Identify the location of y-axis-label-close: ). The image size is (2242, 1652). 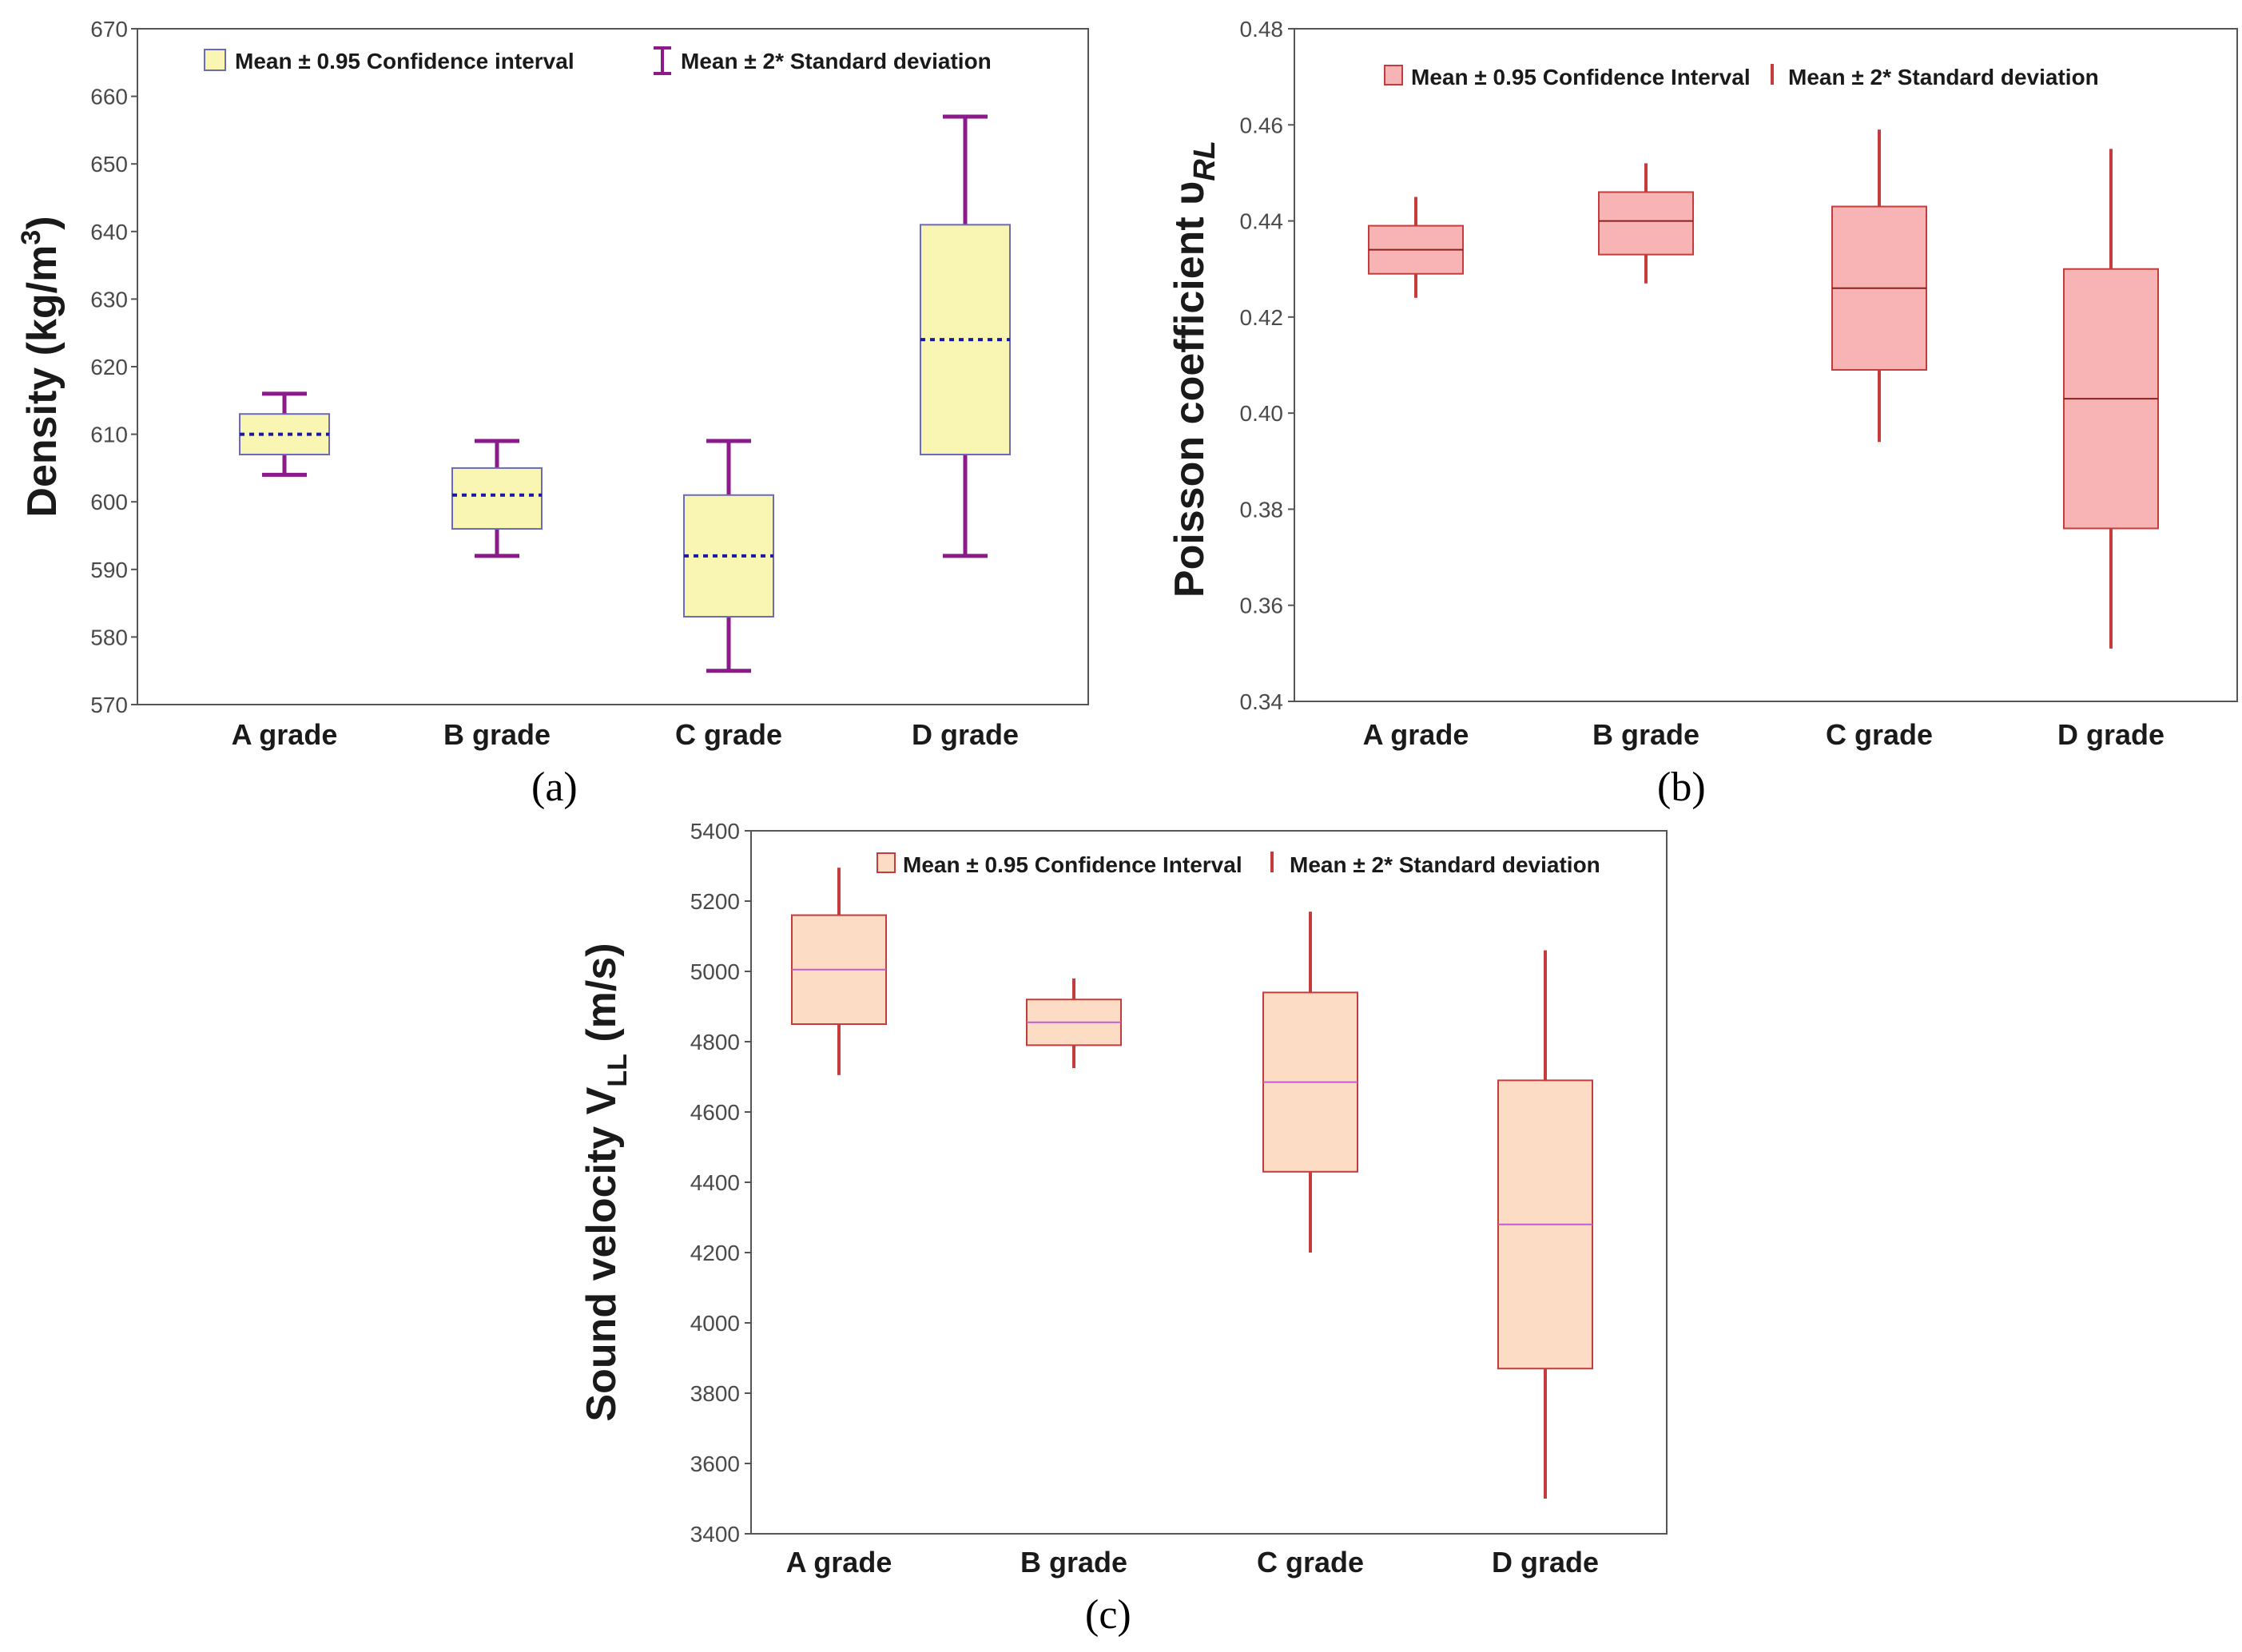
(43, 222).